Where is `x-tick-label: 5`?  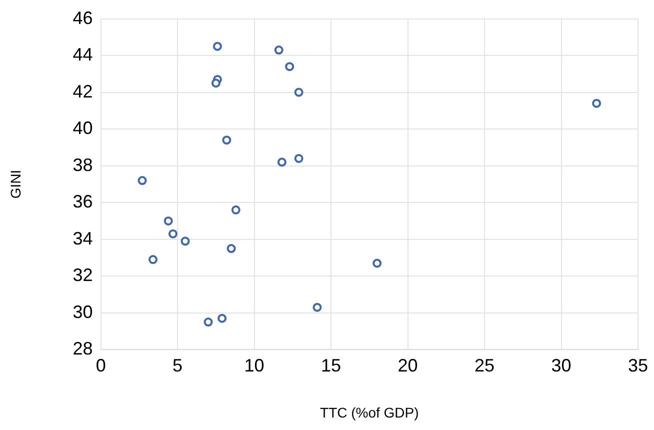
x-tick-label: 5 is located at coordinates (177, 365).